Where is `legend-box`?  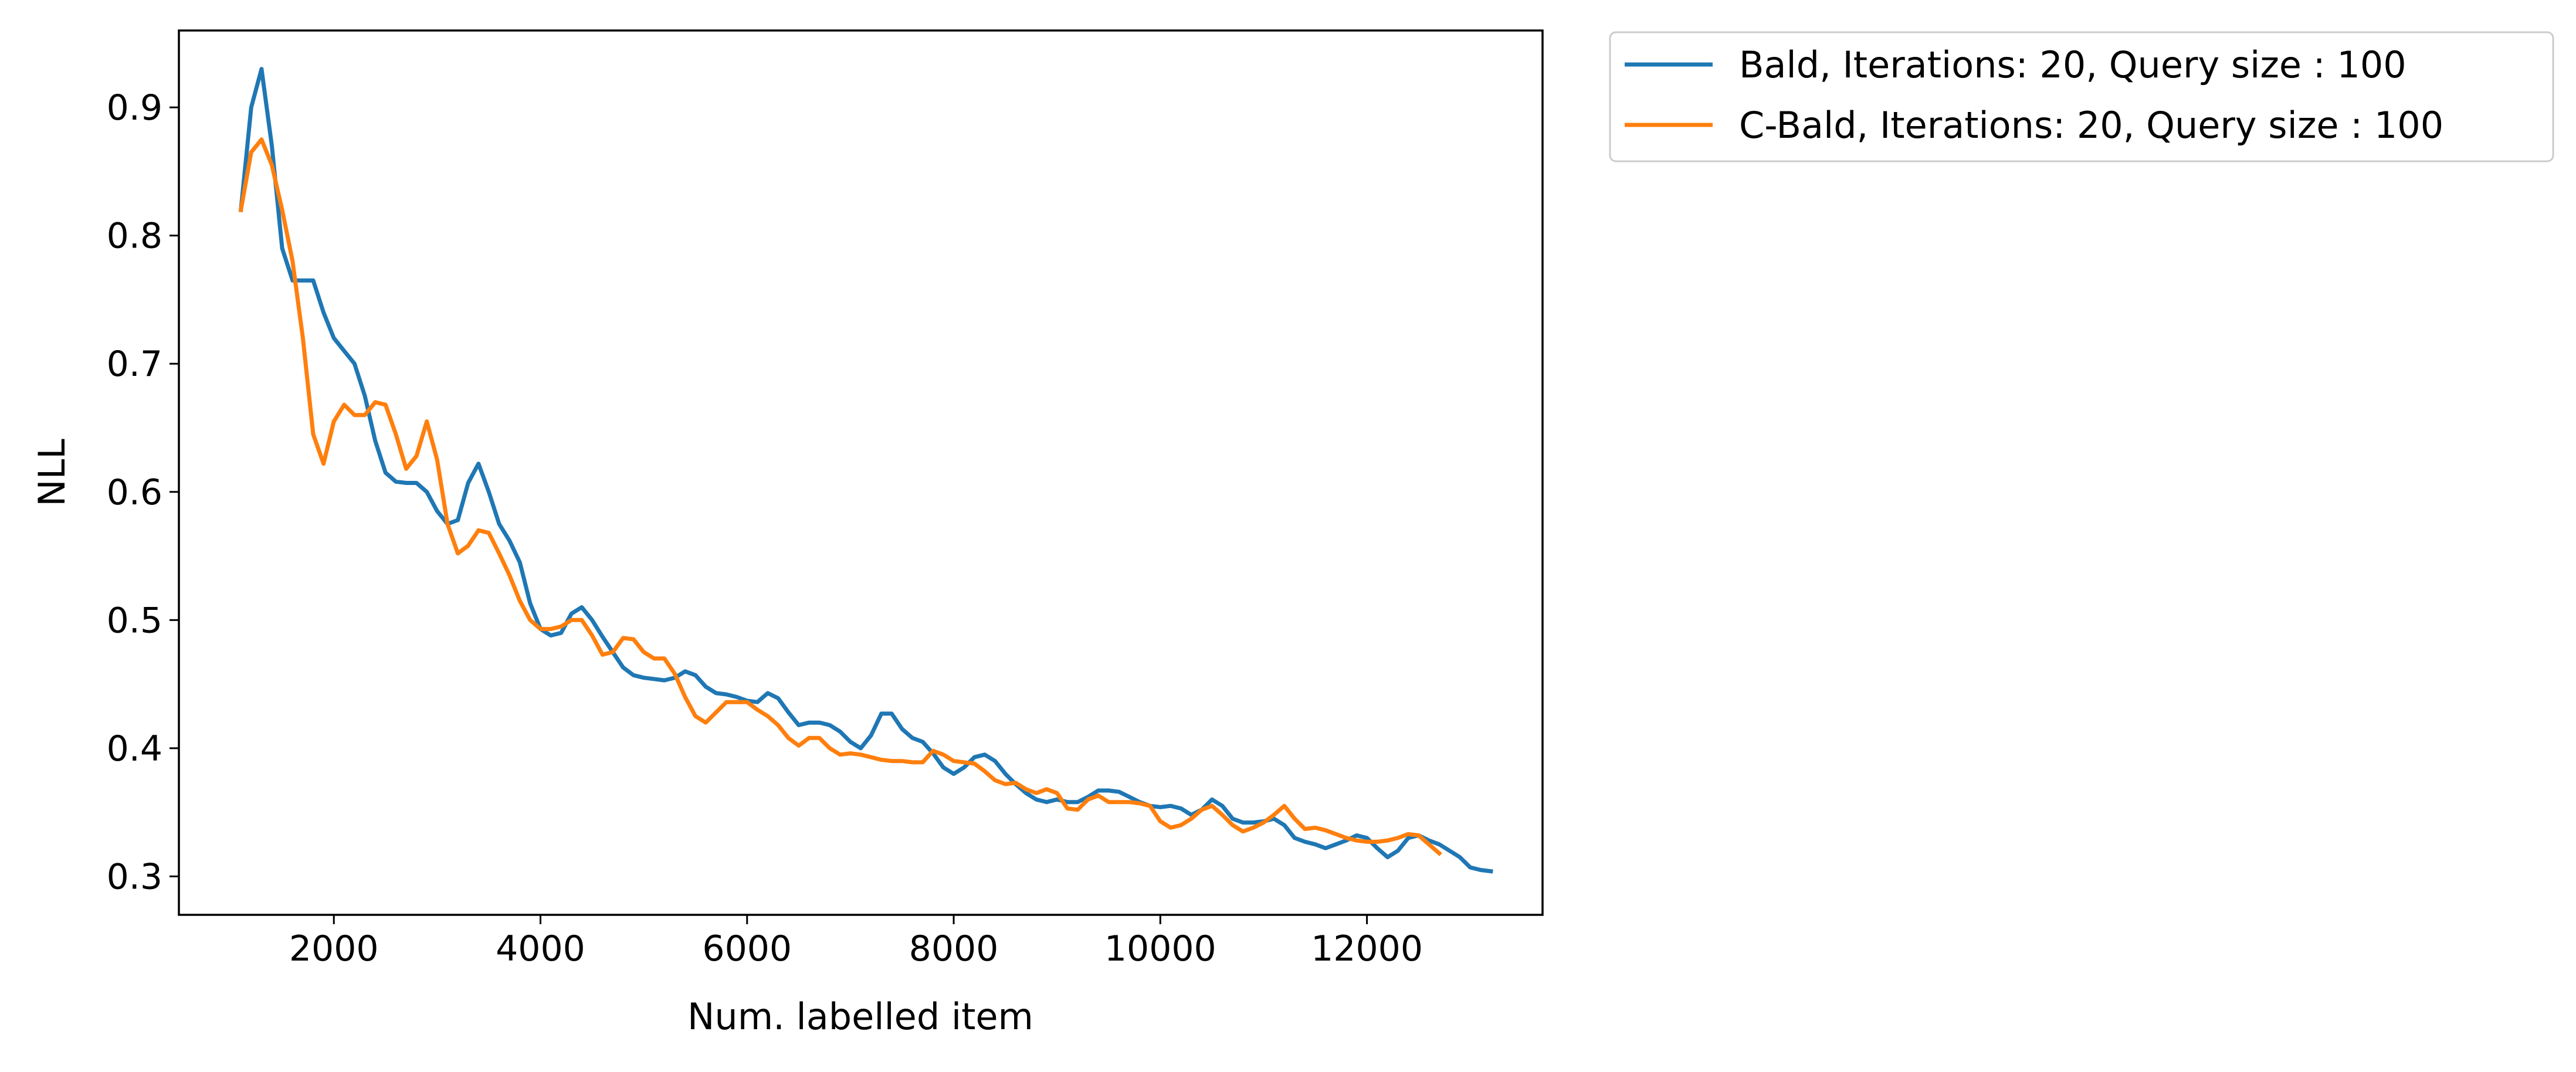
legend-box is located at coordinates (2081, 97).